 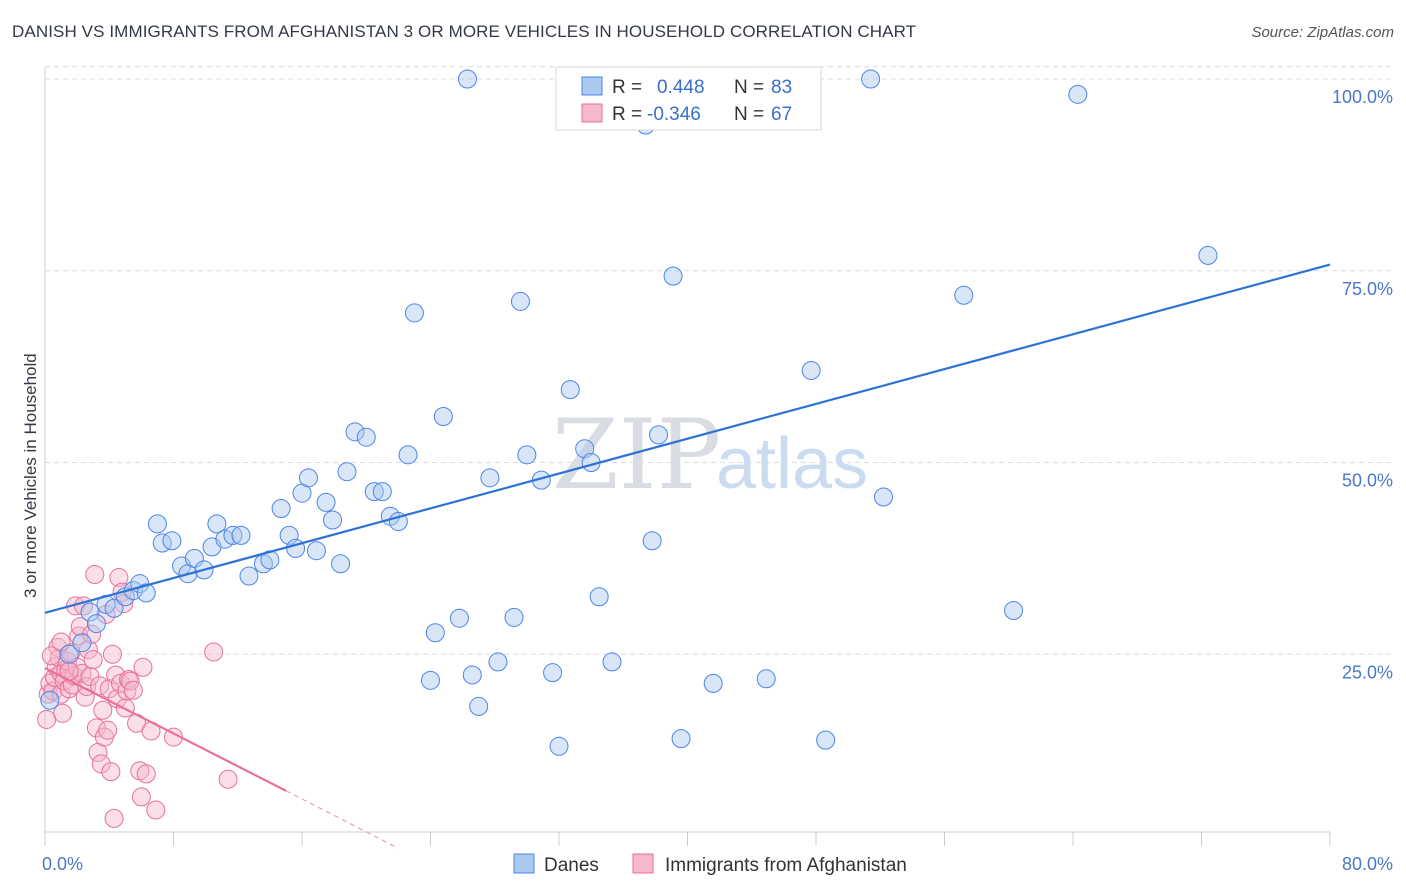 What do you see at coordinates (781, 87) in the screenshot?
I see `legend-n-value-1: 83` at bounding box center [781, 87].